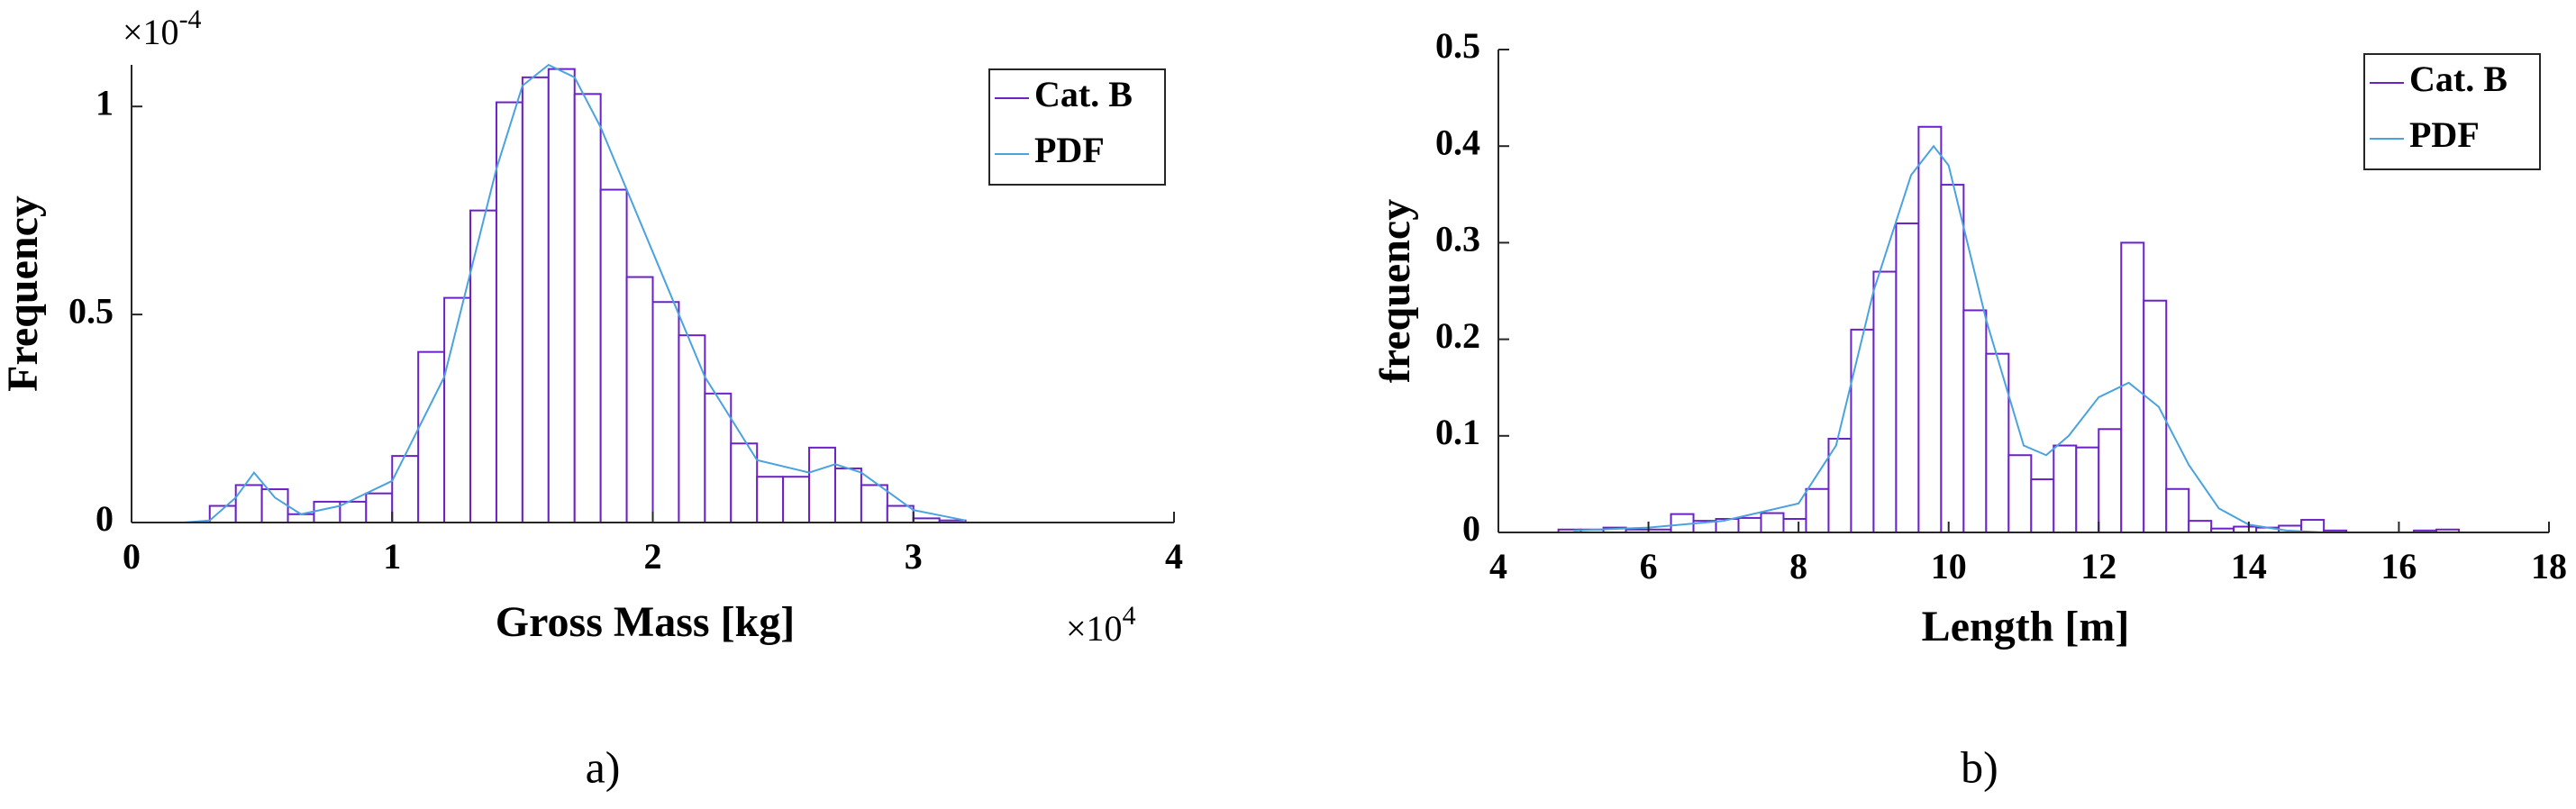  Describe the element at coordinates (1457, 432) in the screenshot. I see `y-tick-label: 0.1` at that location.